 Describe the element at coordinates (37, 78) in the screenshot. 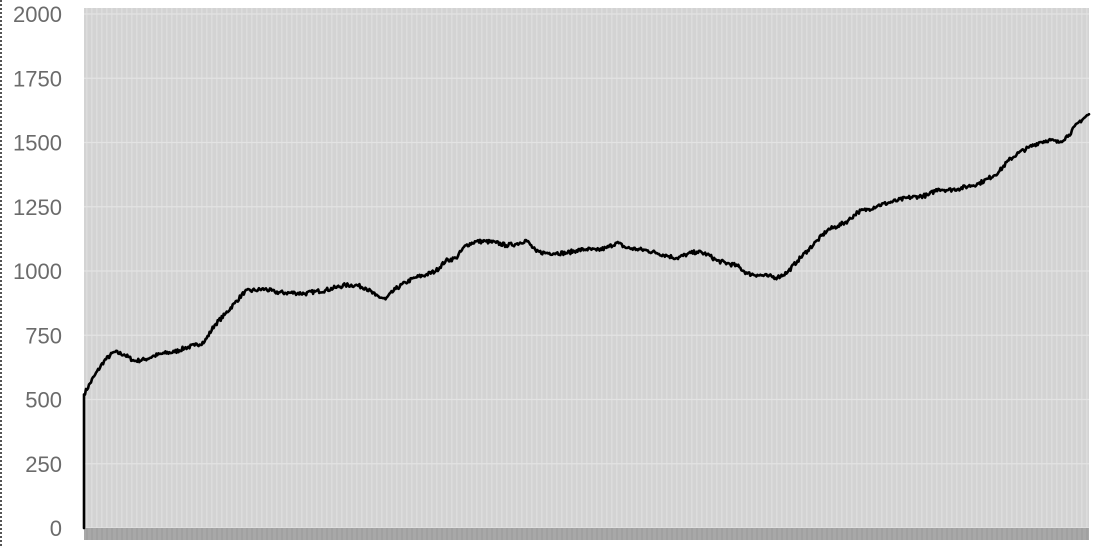

I see `y-tick-label: 1750` at that location.